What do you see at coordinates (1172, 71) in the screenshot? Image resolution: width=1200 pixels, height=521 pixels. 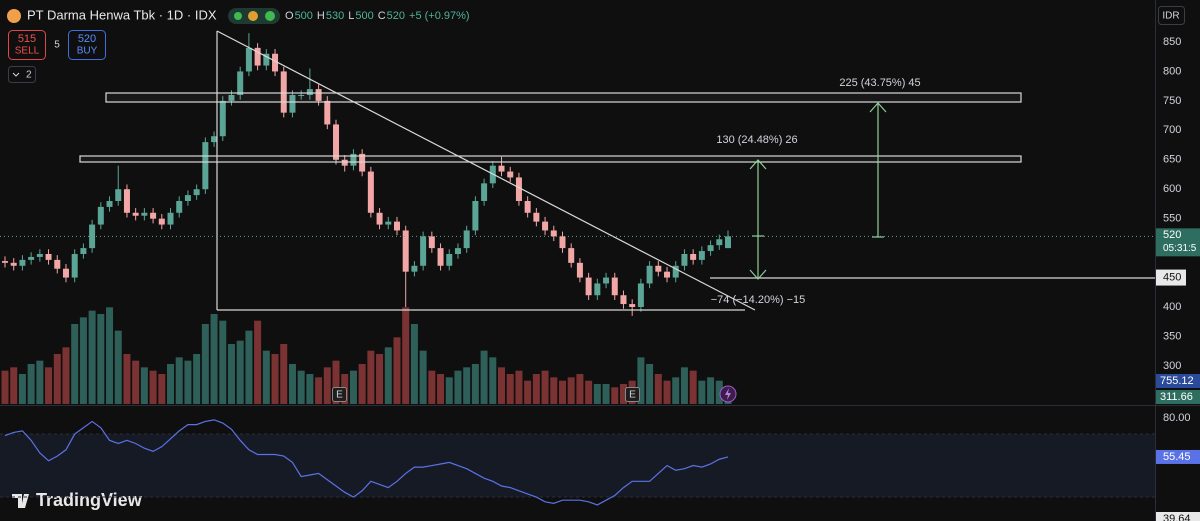 I see `y-tick-label: 800` at bounding box center [1172, 71].